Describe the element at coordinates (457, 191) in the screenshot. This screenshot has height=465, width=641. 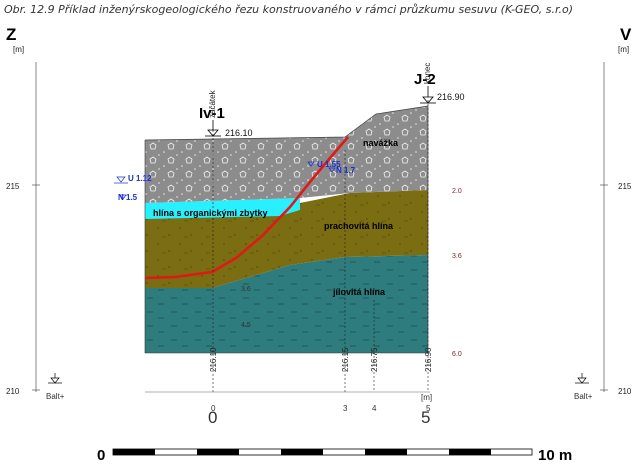
I see `depth-label-1: 2.0` at that location.